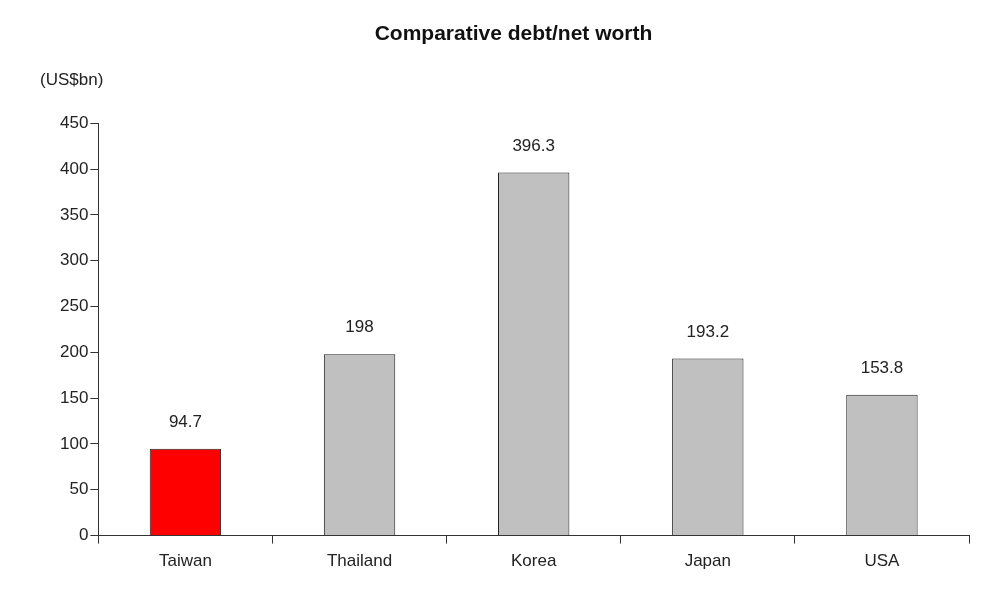 This screenshot has height=592, width=1003. What do you see at coordinates (74, 214) in the screenshot?
I see `y-tick-label: 350` at bounding box center [74, 214].